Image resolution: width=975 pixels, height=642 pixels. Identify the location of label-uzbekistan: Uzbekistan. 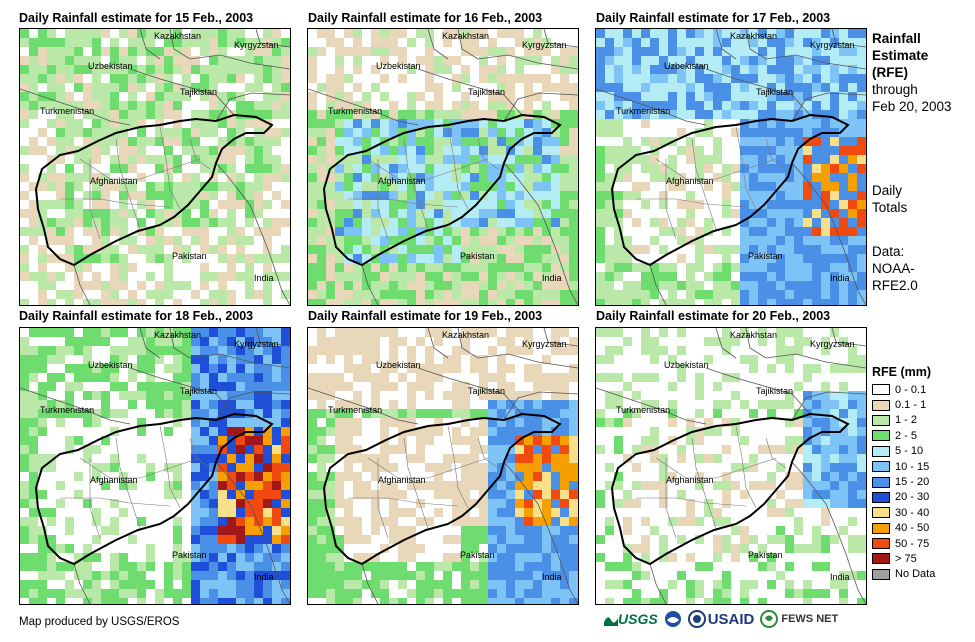
(110, 365).